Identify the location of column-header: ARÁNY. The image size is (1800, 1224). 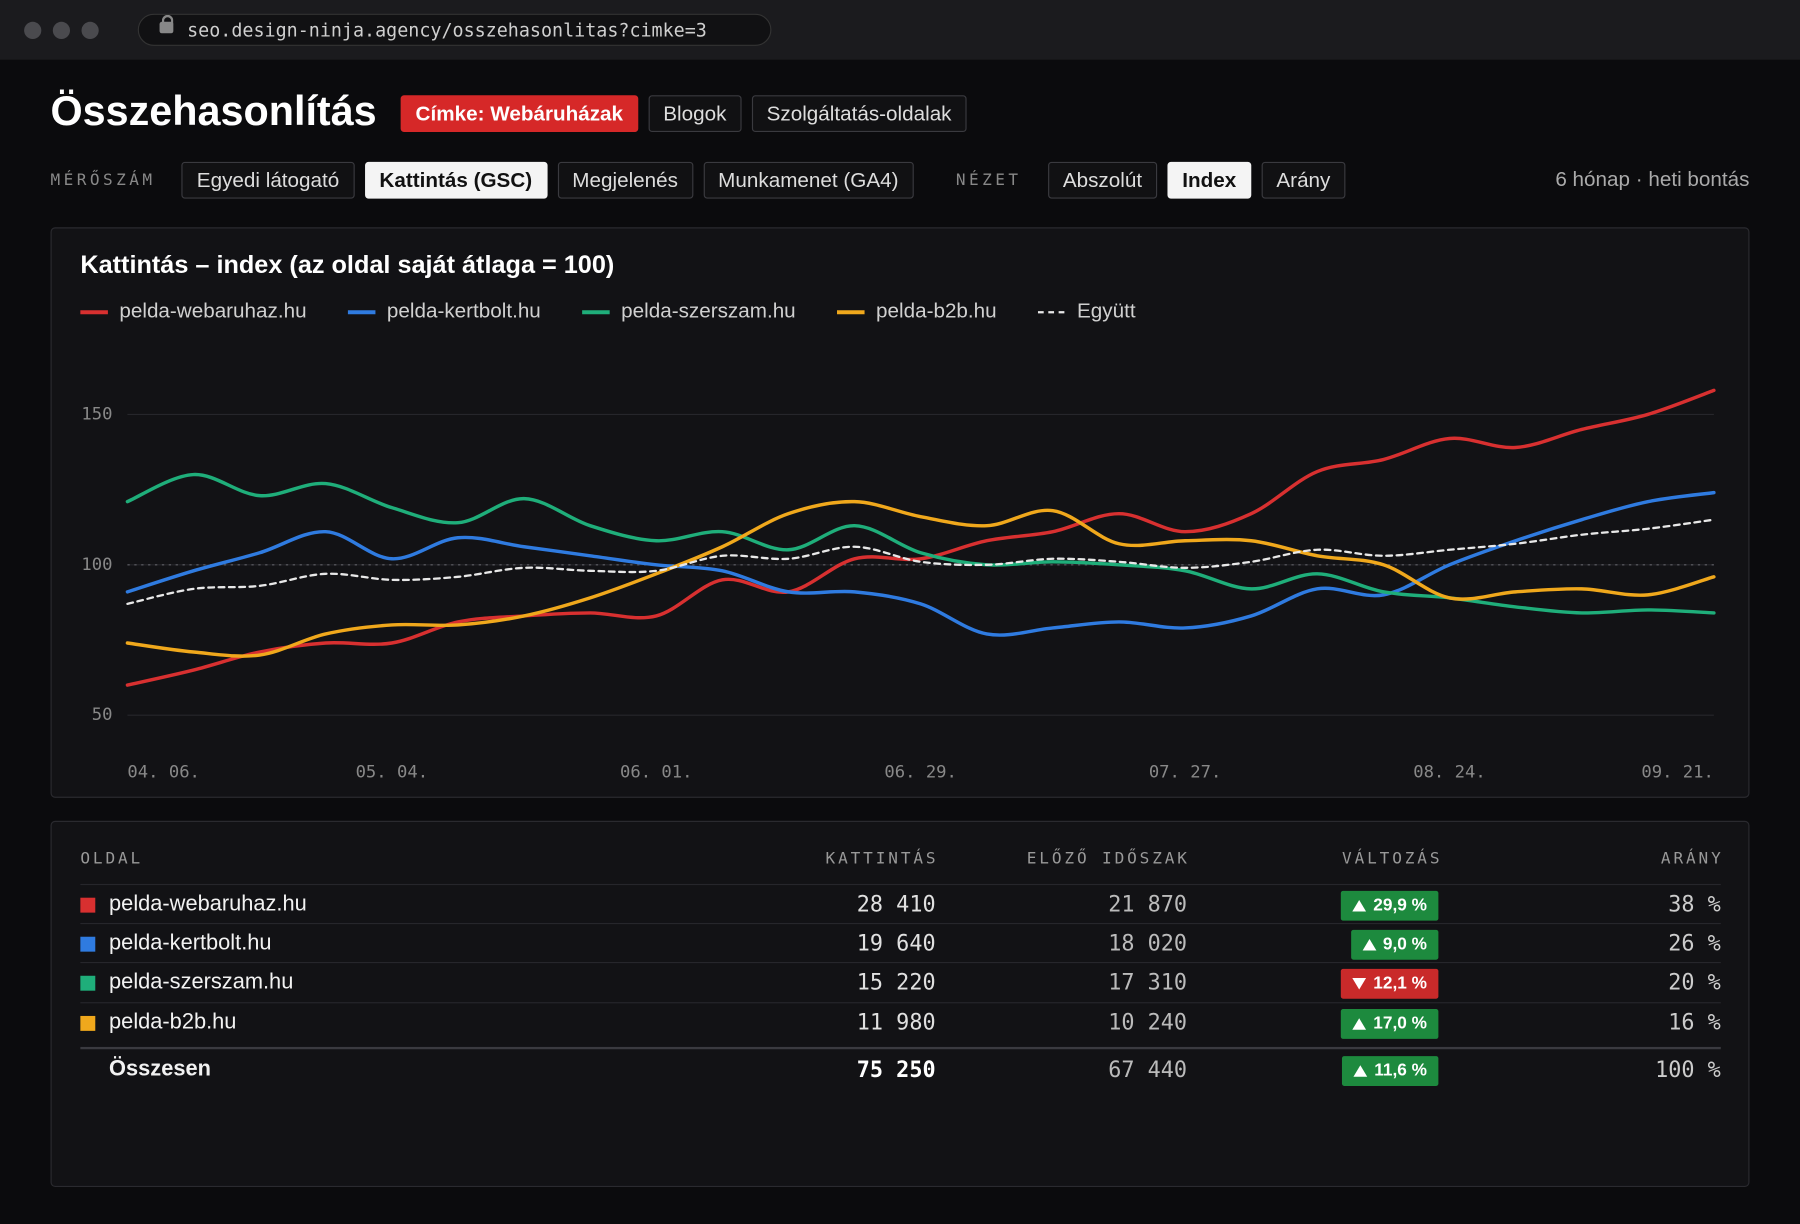
(1692, 858).